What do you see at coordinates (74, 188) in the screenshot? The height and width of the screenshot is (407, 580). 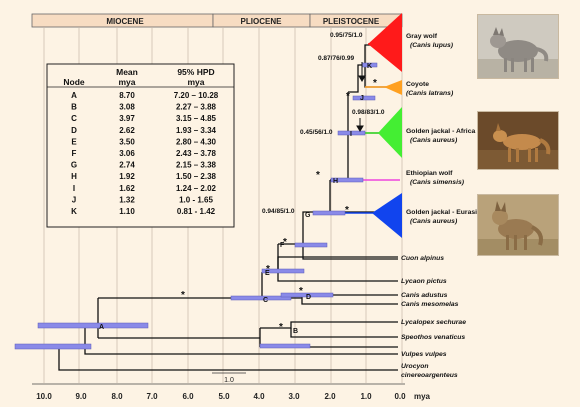 I see `table-cell-node: I` at bounding box center [74, 188].